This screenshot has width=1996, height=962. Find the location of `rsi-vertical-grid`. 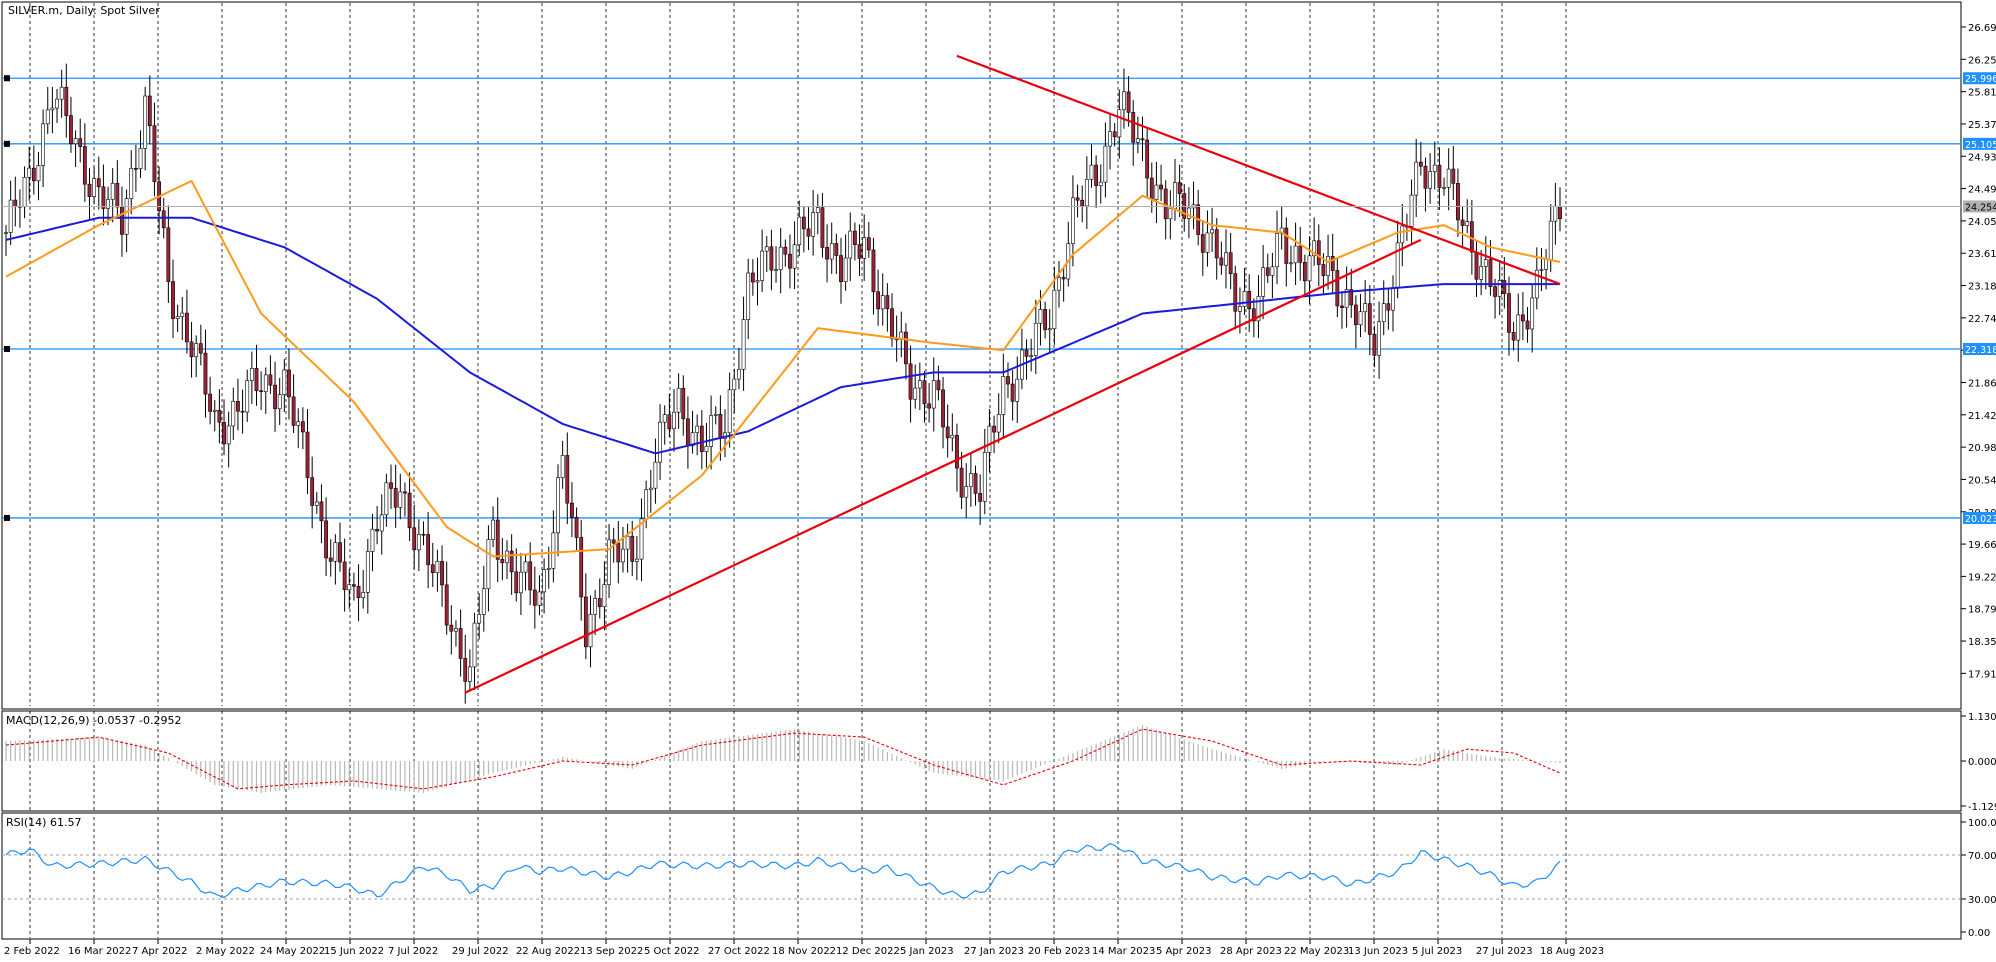

rsi-vertical-grid is located at coordinates (798, 877).